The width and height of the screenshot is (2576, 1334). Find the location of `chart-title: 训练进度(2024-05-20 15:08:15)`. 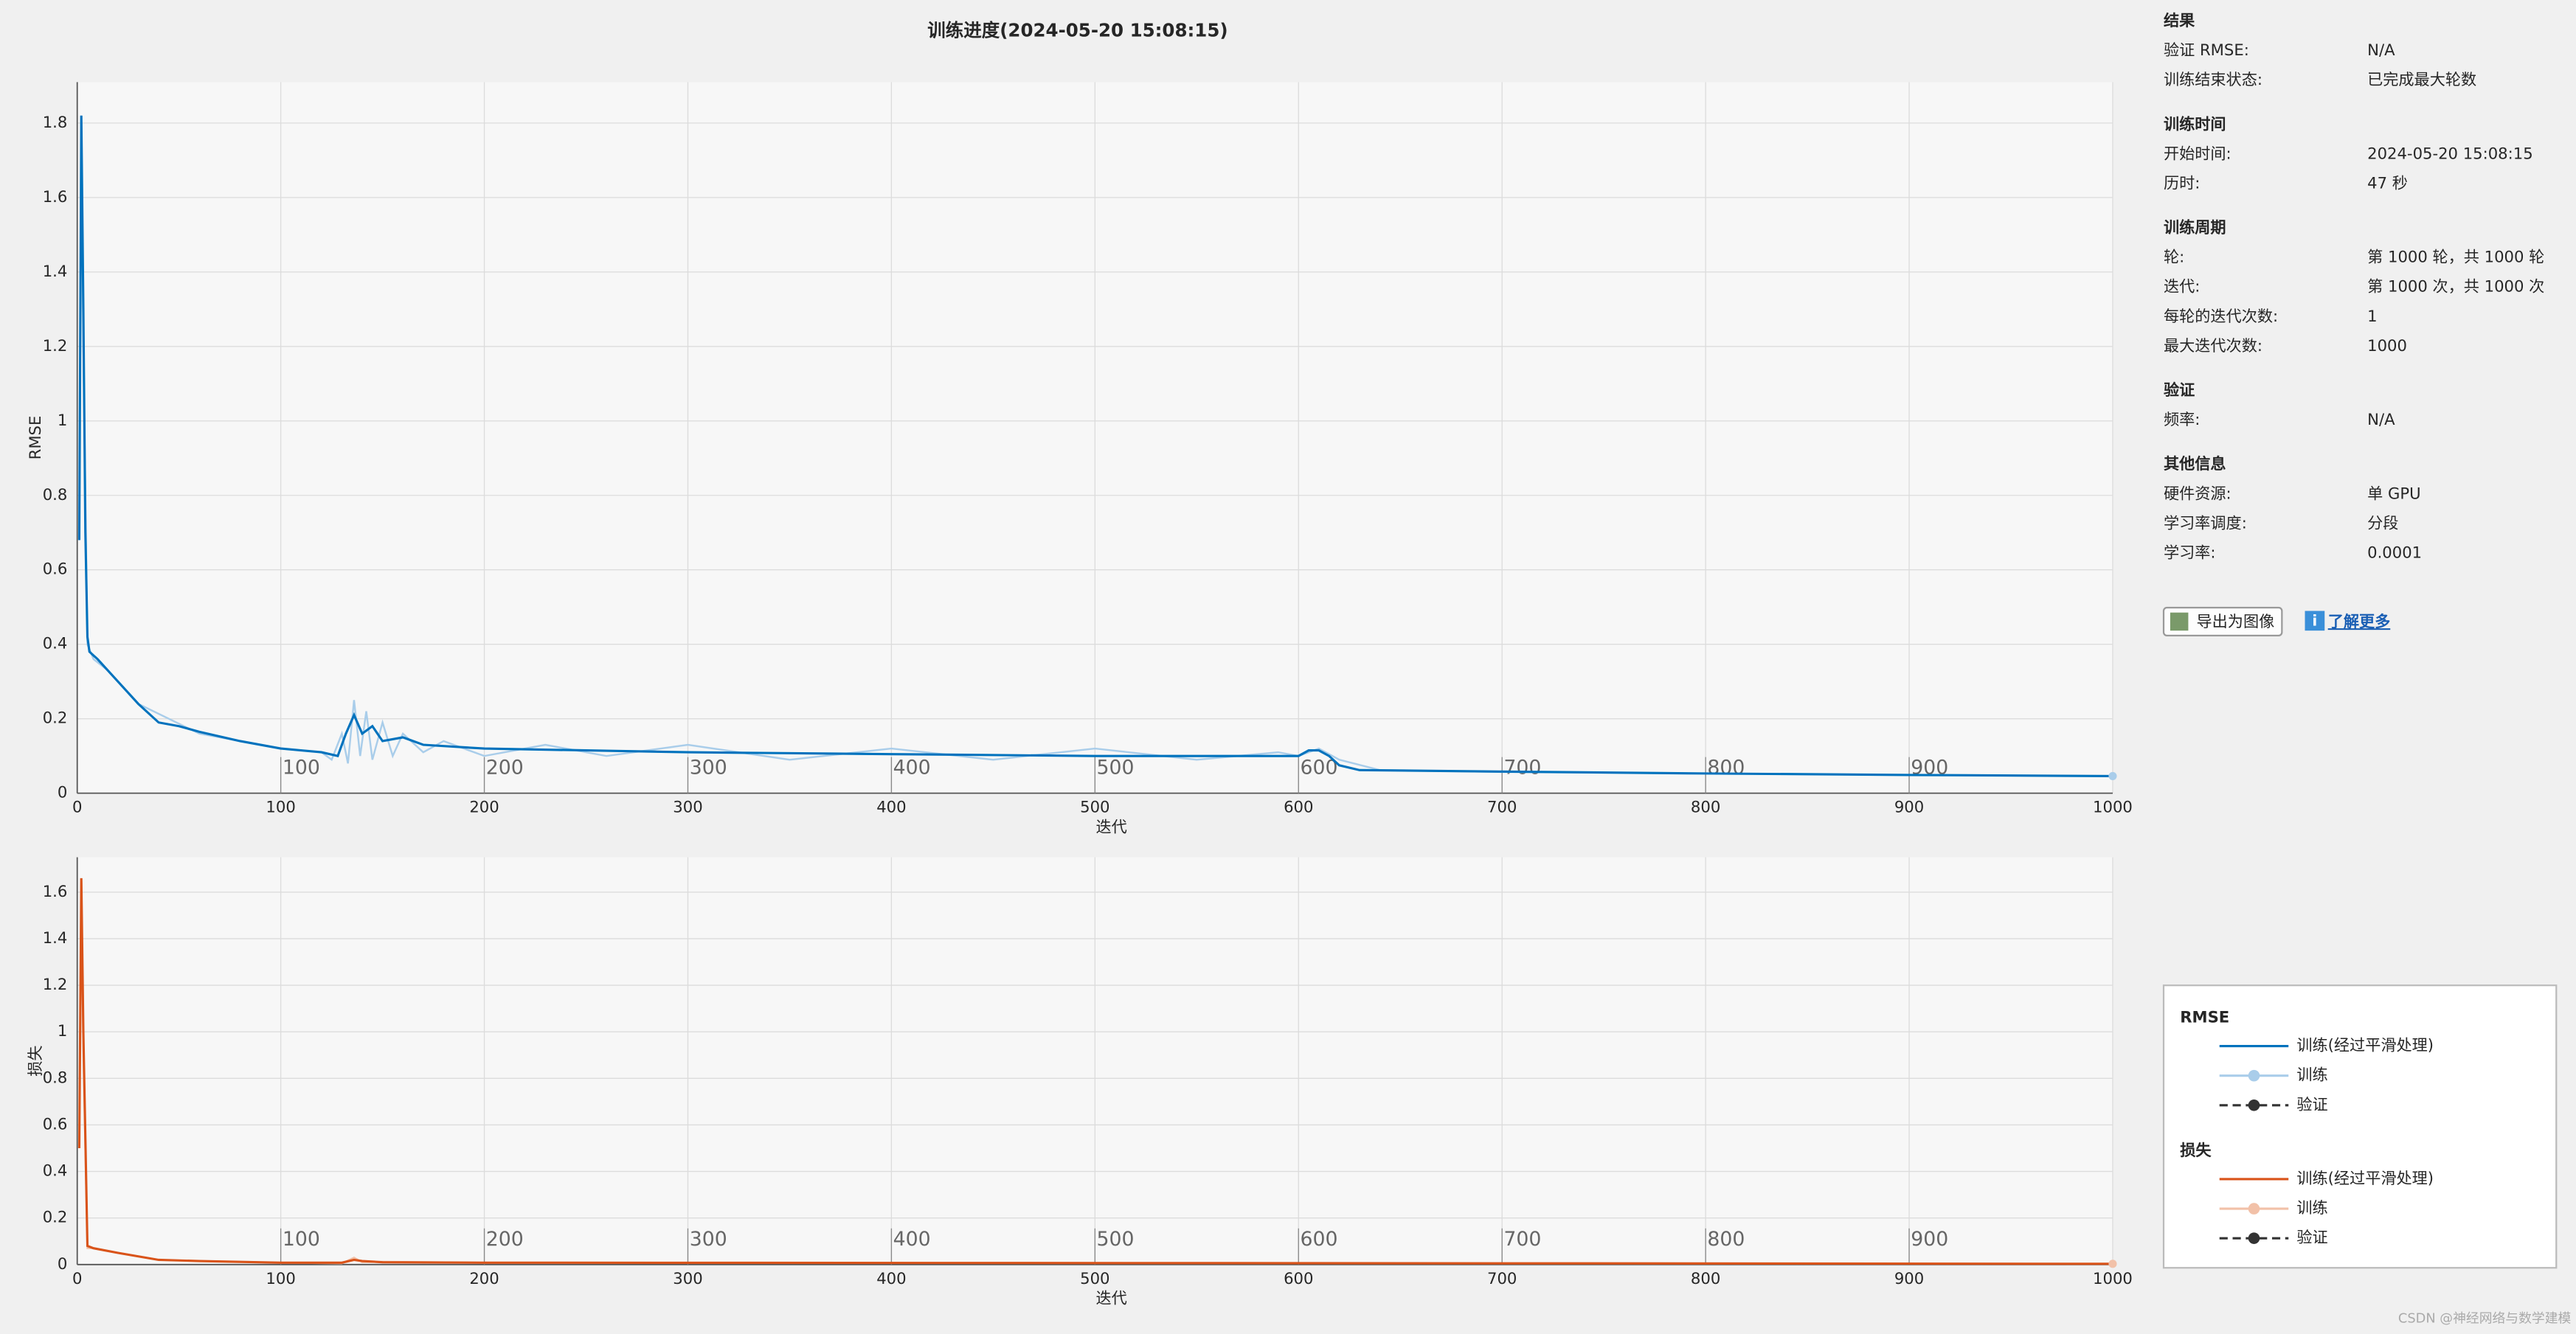

chart-title: 训练进度(2024-05-20 15:08:15) is located at coordinates (1077, 30).